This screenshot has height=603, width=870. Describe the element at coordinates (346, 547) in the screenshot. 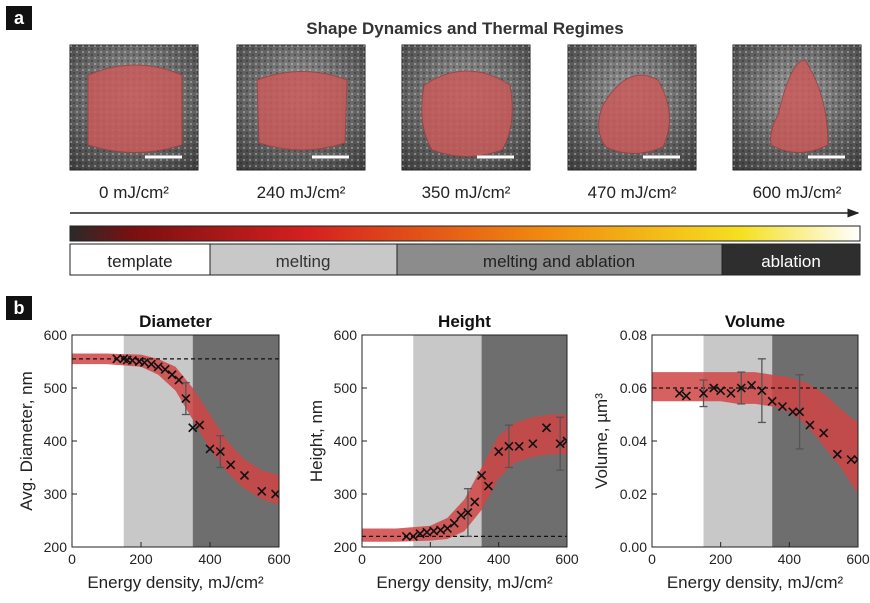

I see `y-tick-label: 200` at that location.